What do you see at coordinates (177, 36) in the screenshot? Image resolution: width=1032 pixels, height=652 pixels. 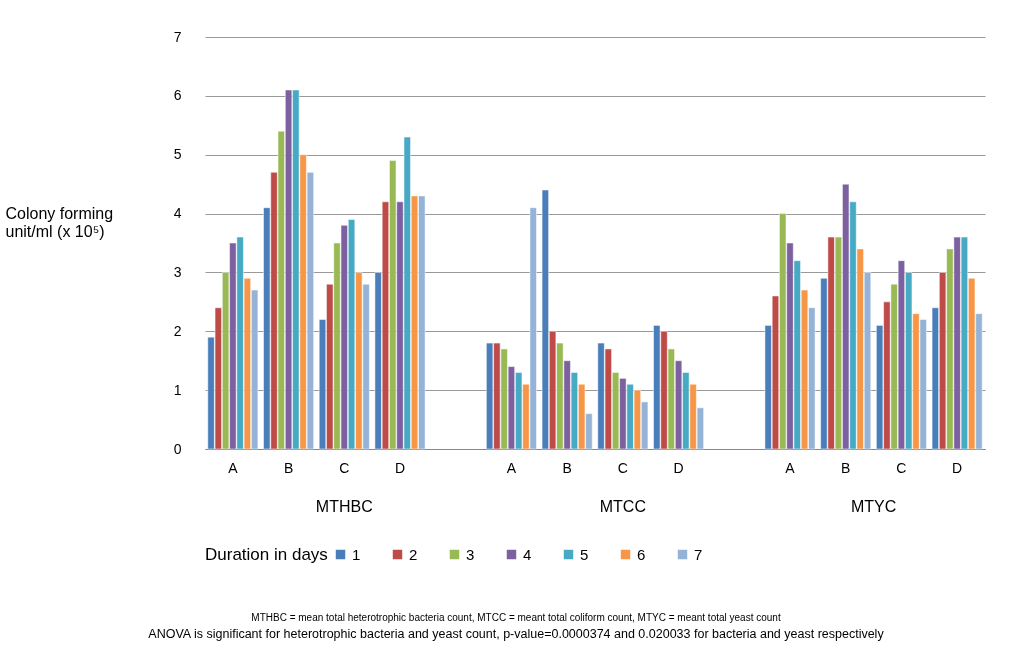 I see `y-tick-label: 7` at bounding box center [177, 36].